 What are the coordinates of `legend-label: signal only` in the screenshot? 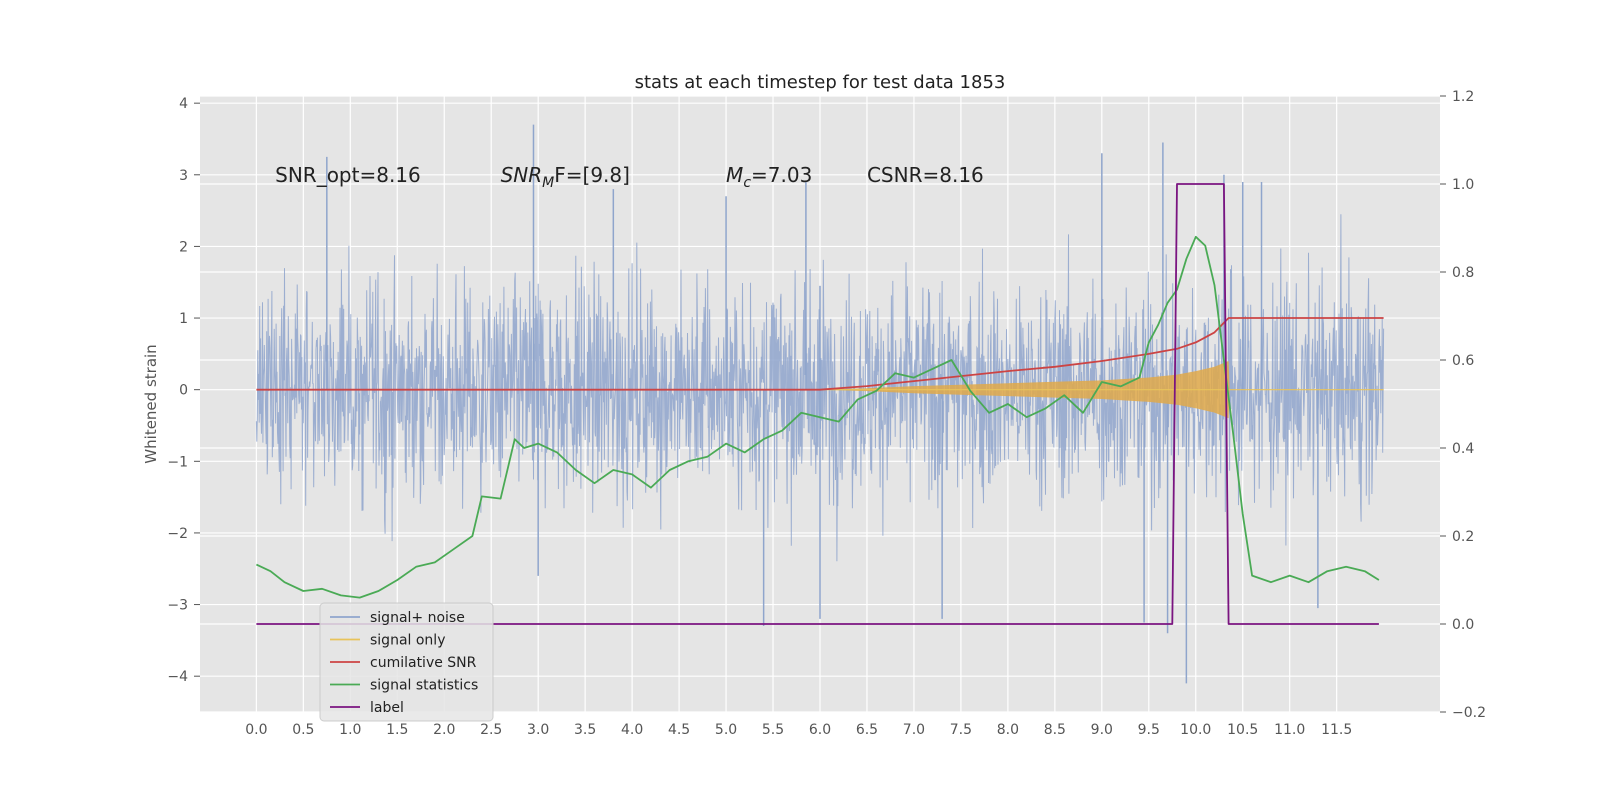 It's located at (407, 641).